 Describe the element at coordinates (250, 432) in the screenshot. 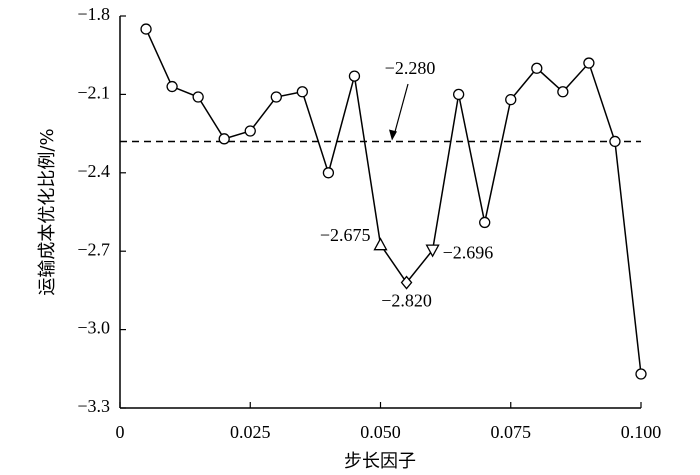

I see `x-tick-label: 0.025` at that location.